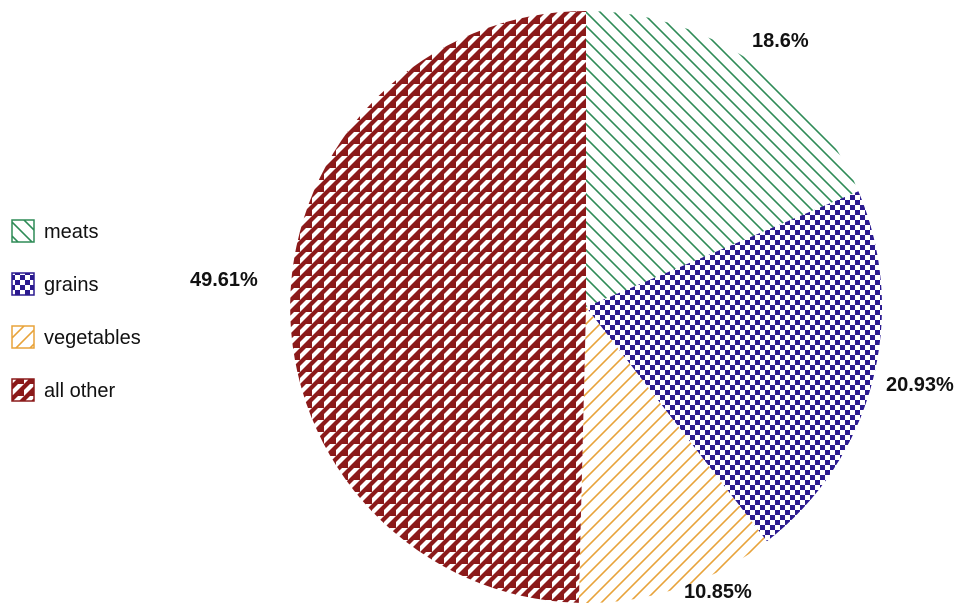 This screenshot has width=966, height=604. Describe the element at coordinates (23, 337) in the screenshot. I see `legend-swatch-vegetables` at that location.